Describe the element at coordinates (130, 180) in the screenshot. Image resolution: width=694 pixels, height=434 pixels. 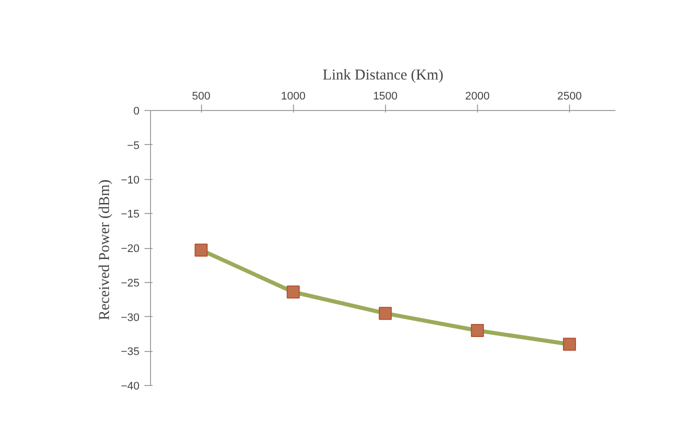
I see `y-tick-label: −10` at that location.